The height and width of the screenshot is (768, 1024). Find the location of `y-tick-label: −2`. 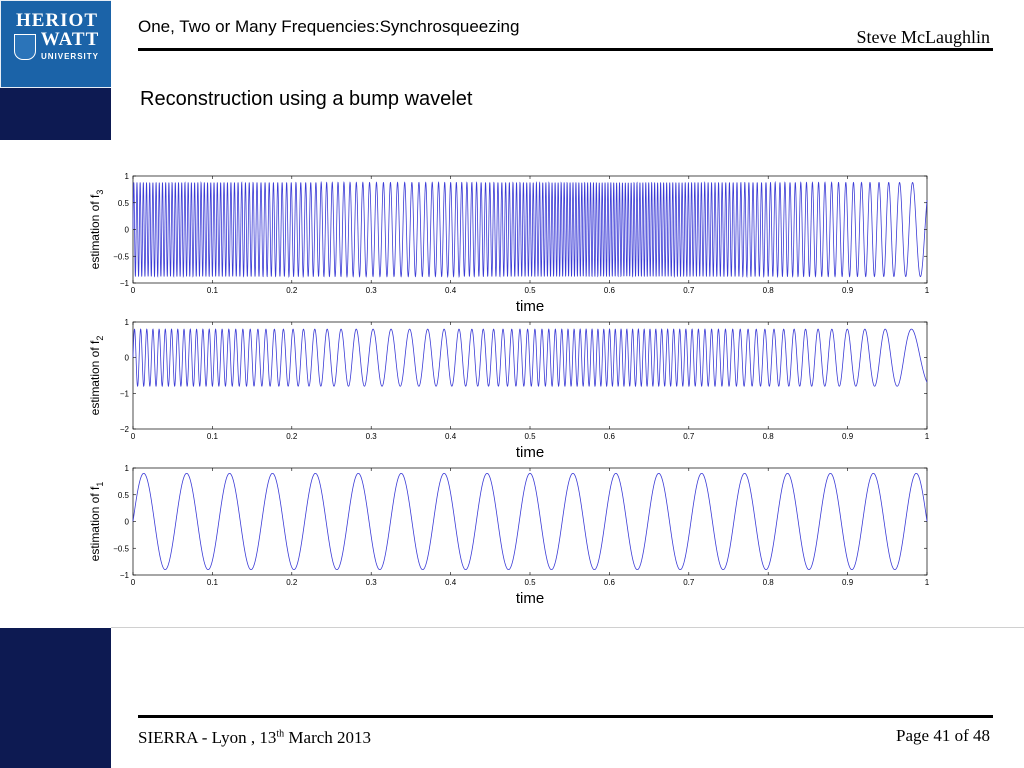

y-tick-label: −2 is located at coordinates (125, 429).